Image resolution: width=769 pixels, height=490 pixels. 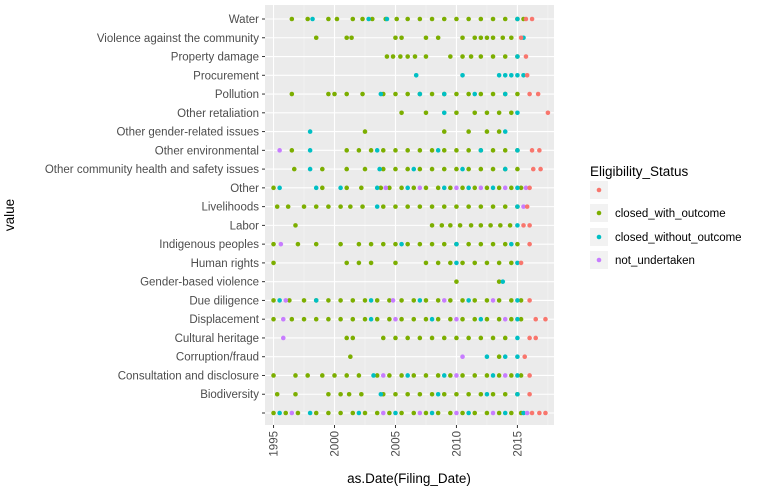 What do you see at coordinates (9, 215) in the screenshot?
I see `y-axis-title: value` at bounding box center [9, 215].